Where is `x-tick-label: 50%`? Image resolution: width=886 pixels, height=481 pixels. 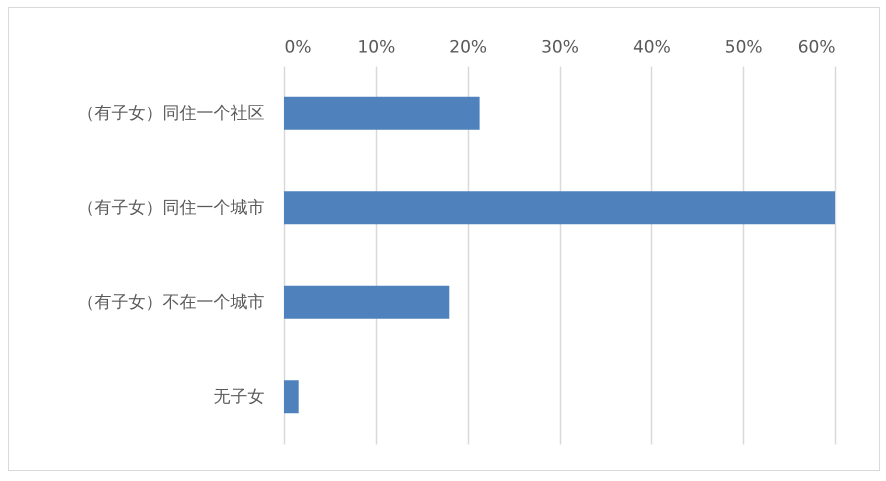 x-tick-label: 50% is located at coordinates (743, 48).